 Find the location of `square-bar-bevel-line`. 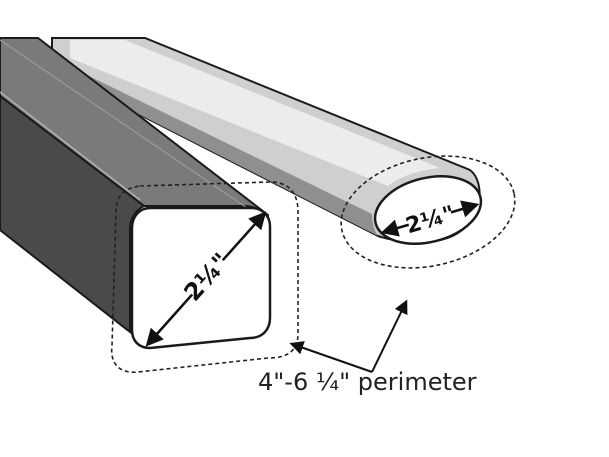

square-bar-bevel-line is located at coordinates (70, 146).